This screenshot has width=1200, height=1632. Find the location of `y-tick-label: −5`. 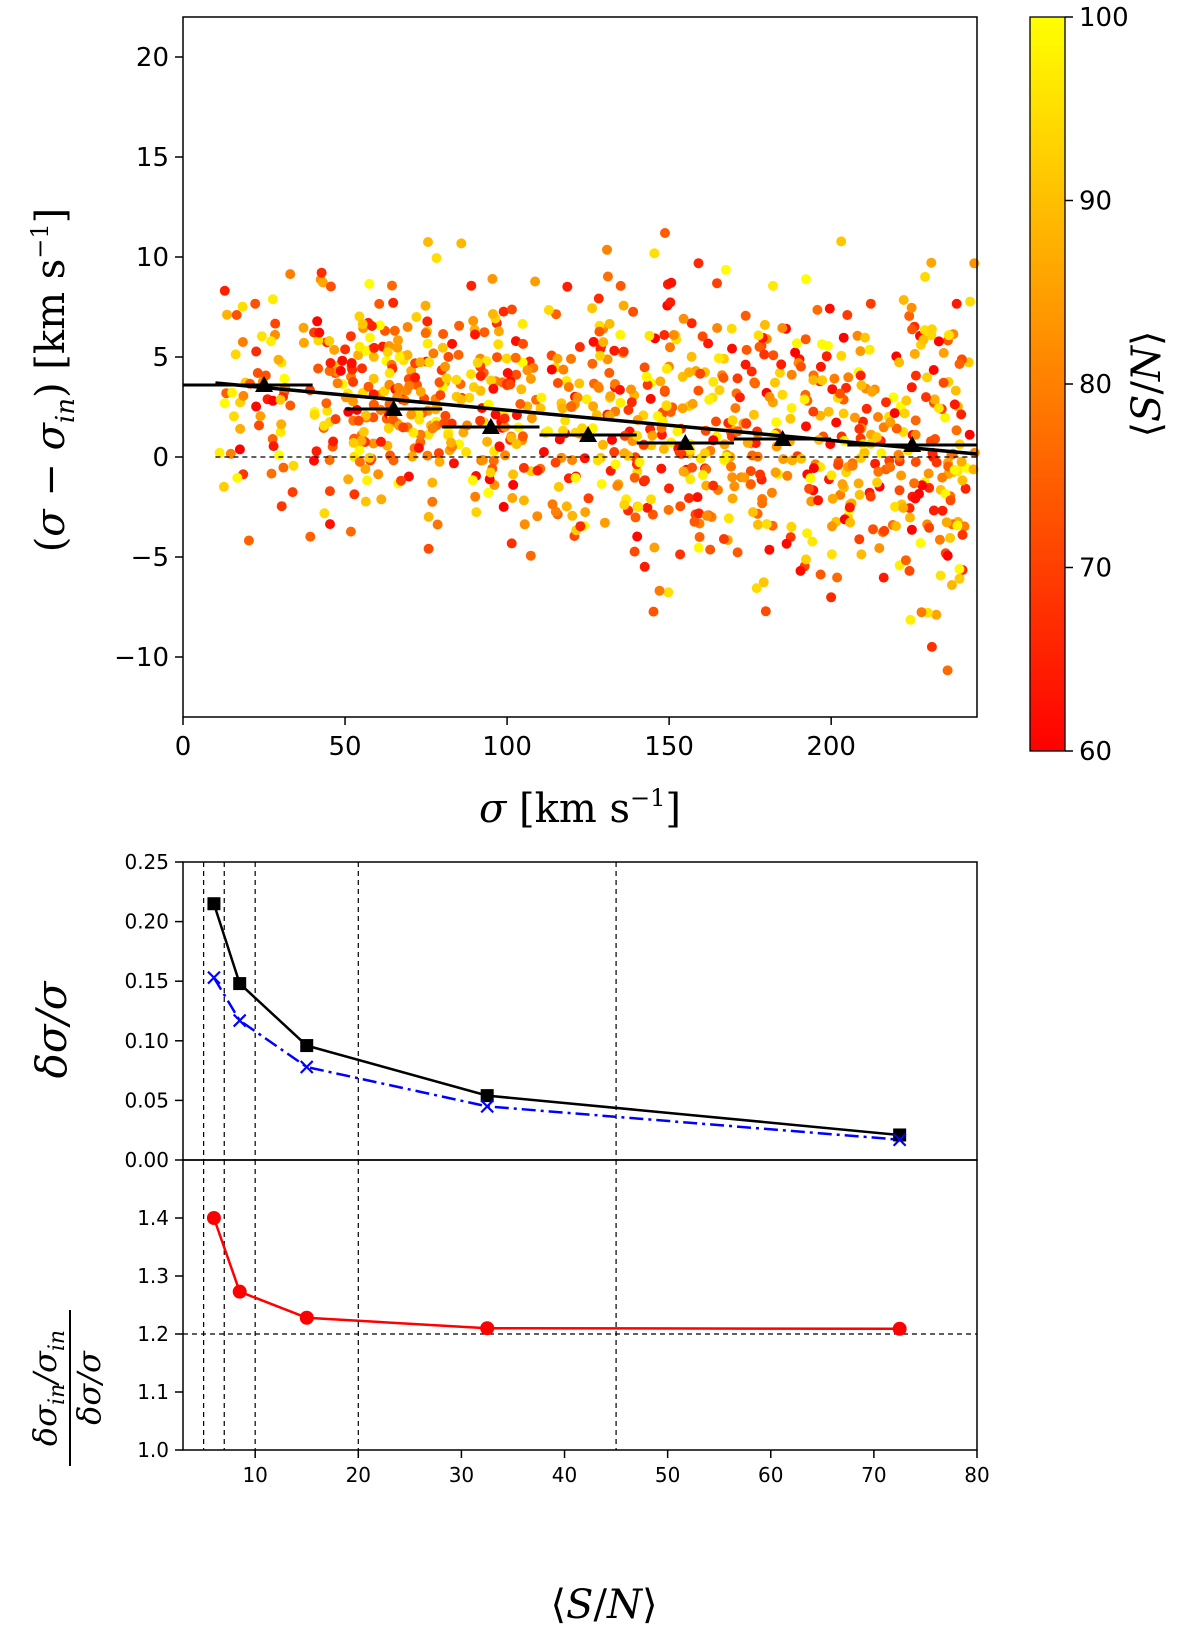

y-tick-label: −5 is located at coordinates (150, 558).